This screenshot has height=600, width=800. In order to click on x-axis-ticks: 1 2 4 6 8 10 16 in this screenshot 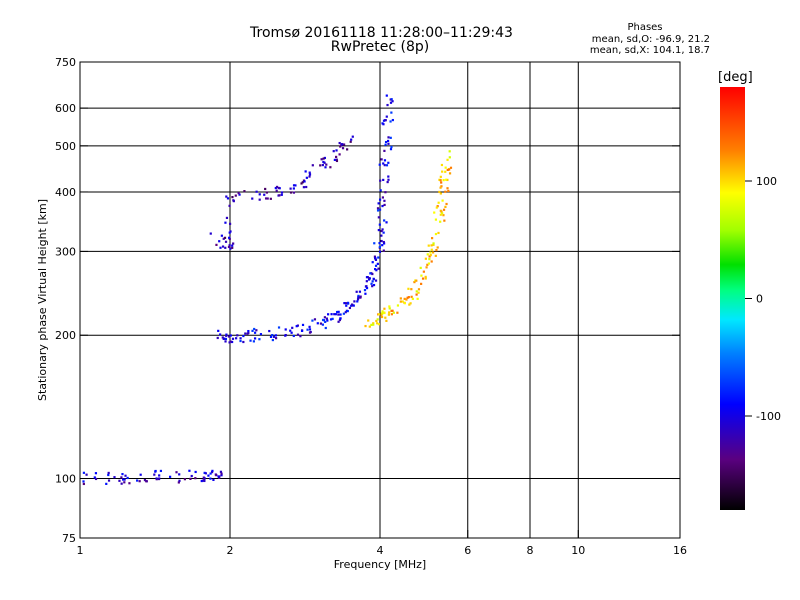, I will do `click(382, 543)`.